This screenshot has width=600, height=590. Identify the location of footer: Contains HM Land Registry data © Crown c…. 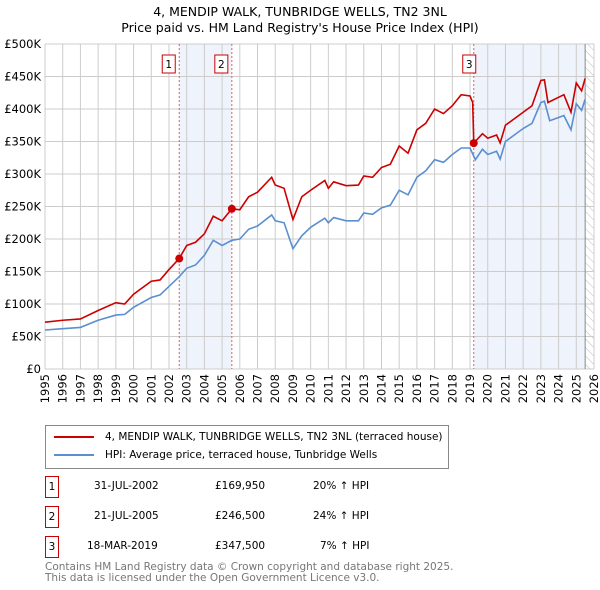
(249, 573).